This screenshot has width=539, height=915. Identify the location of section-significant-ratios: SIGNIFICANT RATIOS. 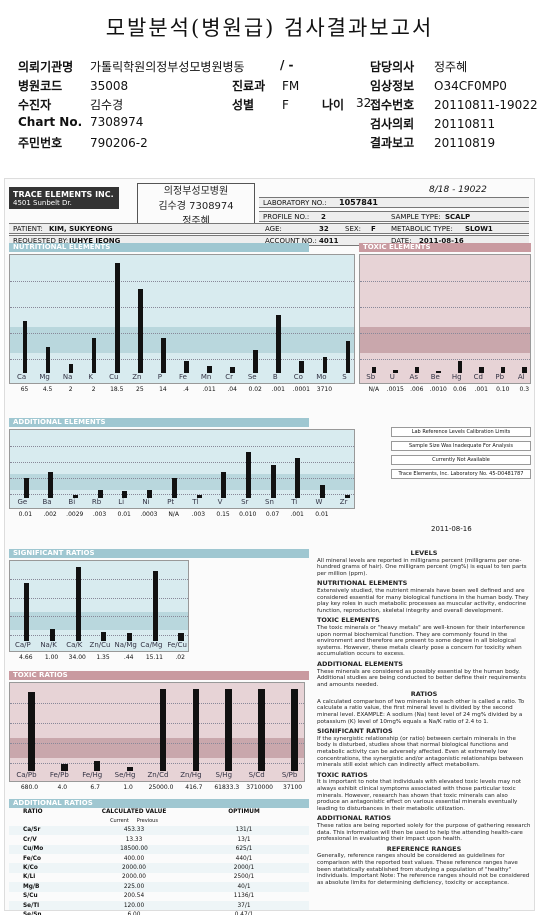
(159, 553).